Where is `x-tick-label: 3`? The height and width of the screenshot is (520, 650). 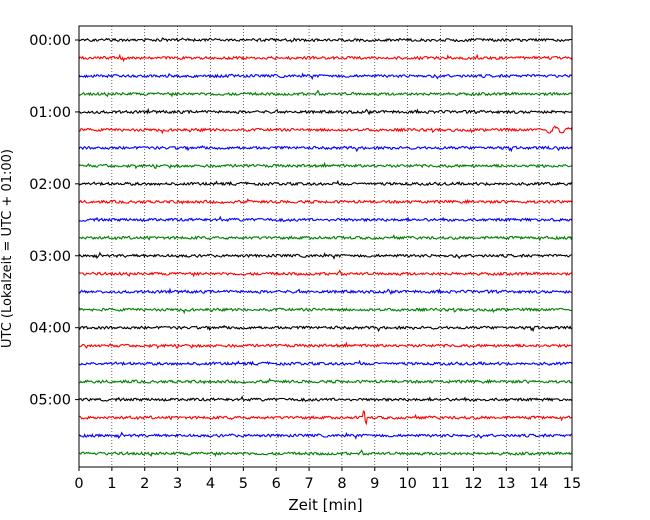 x-tick-label: 3 is located at coordinates (177, 484).